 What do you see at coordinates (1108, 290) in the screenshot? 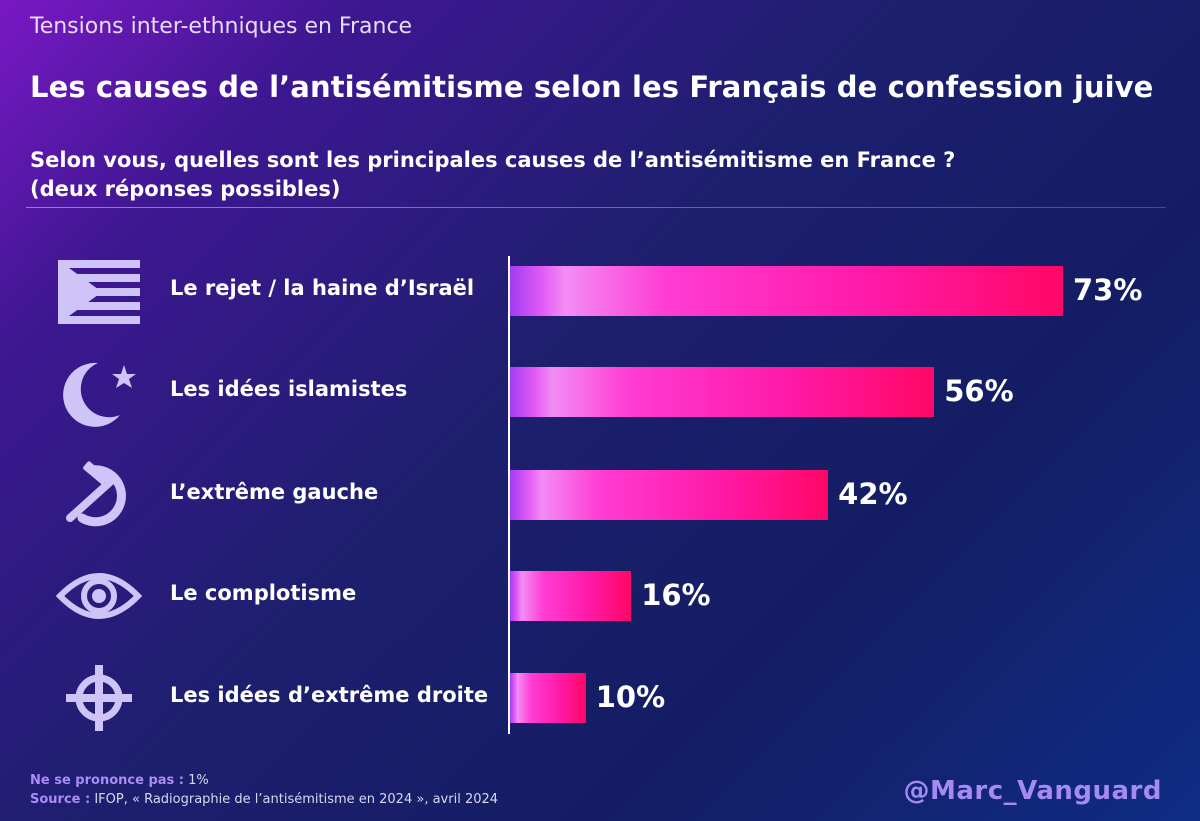
I see `value-label: 73%` at bounding box center [1108, 290].